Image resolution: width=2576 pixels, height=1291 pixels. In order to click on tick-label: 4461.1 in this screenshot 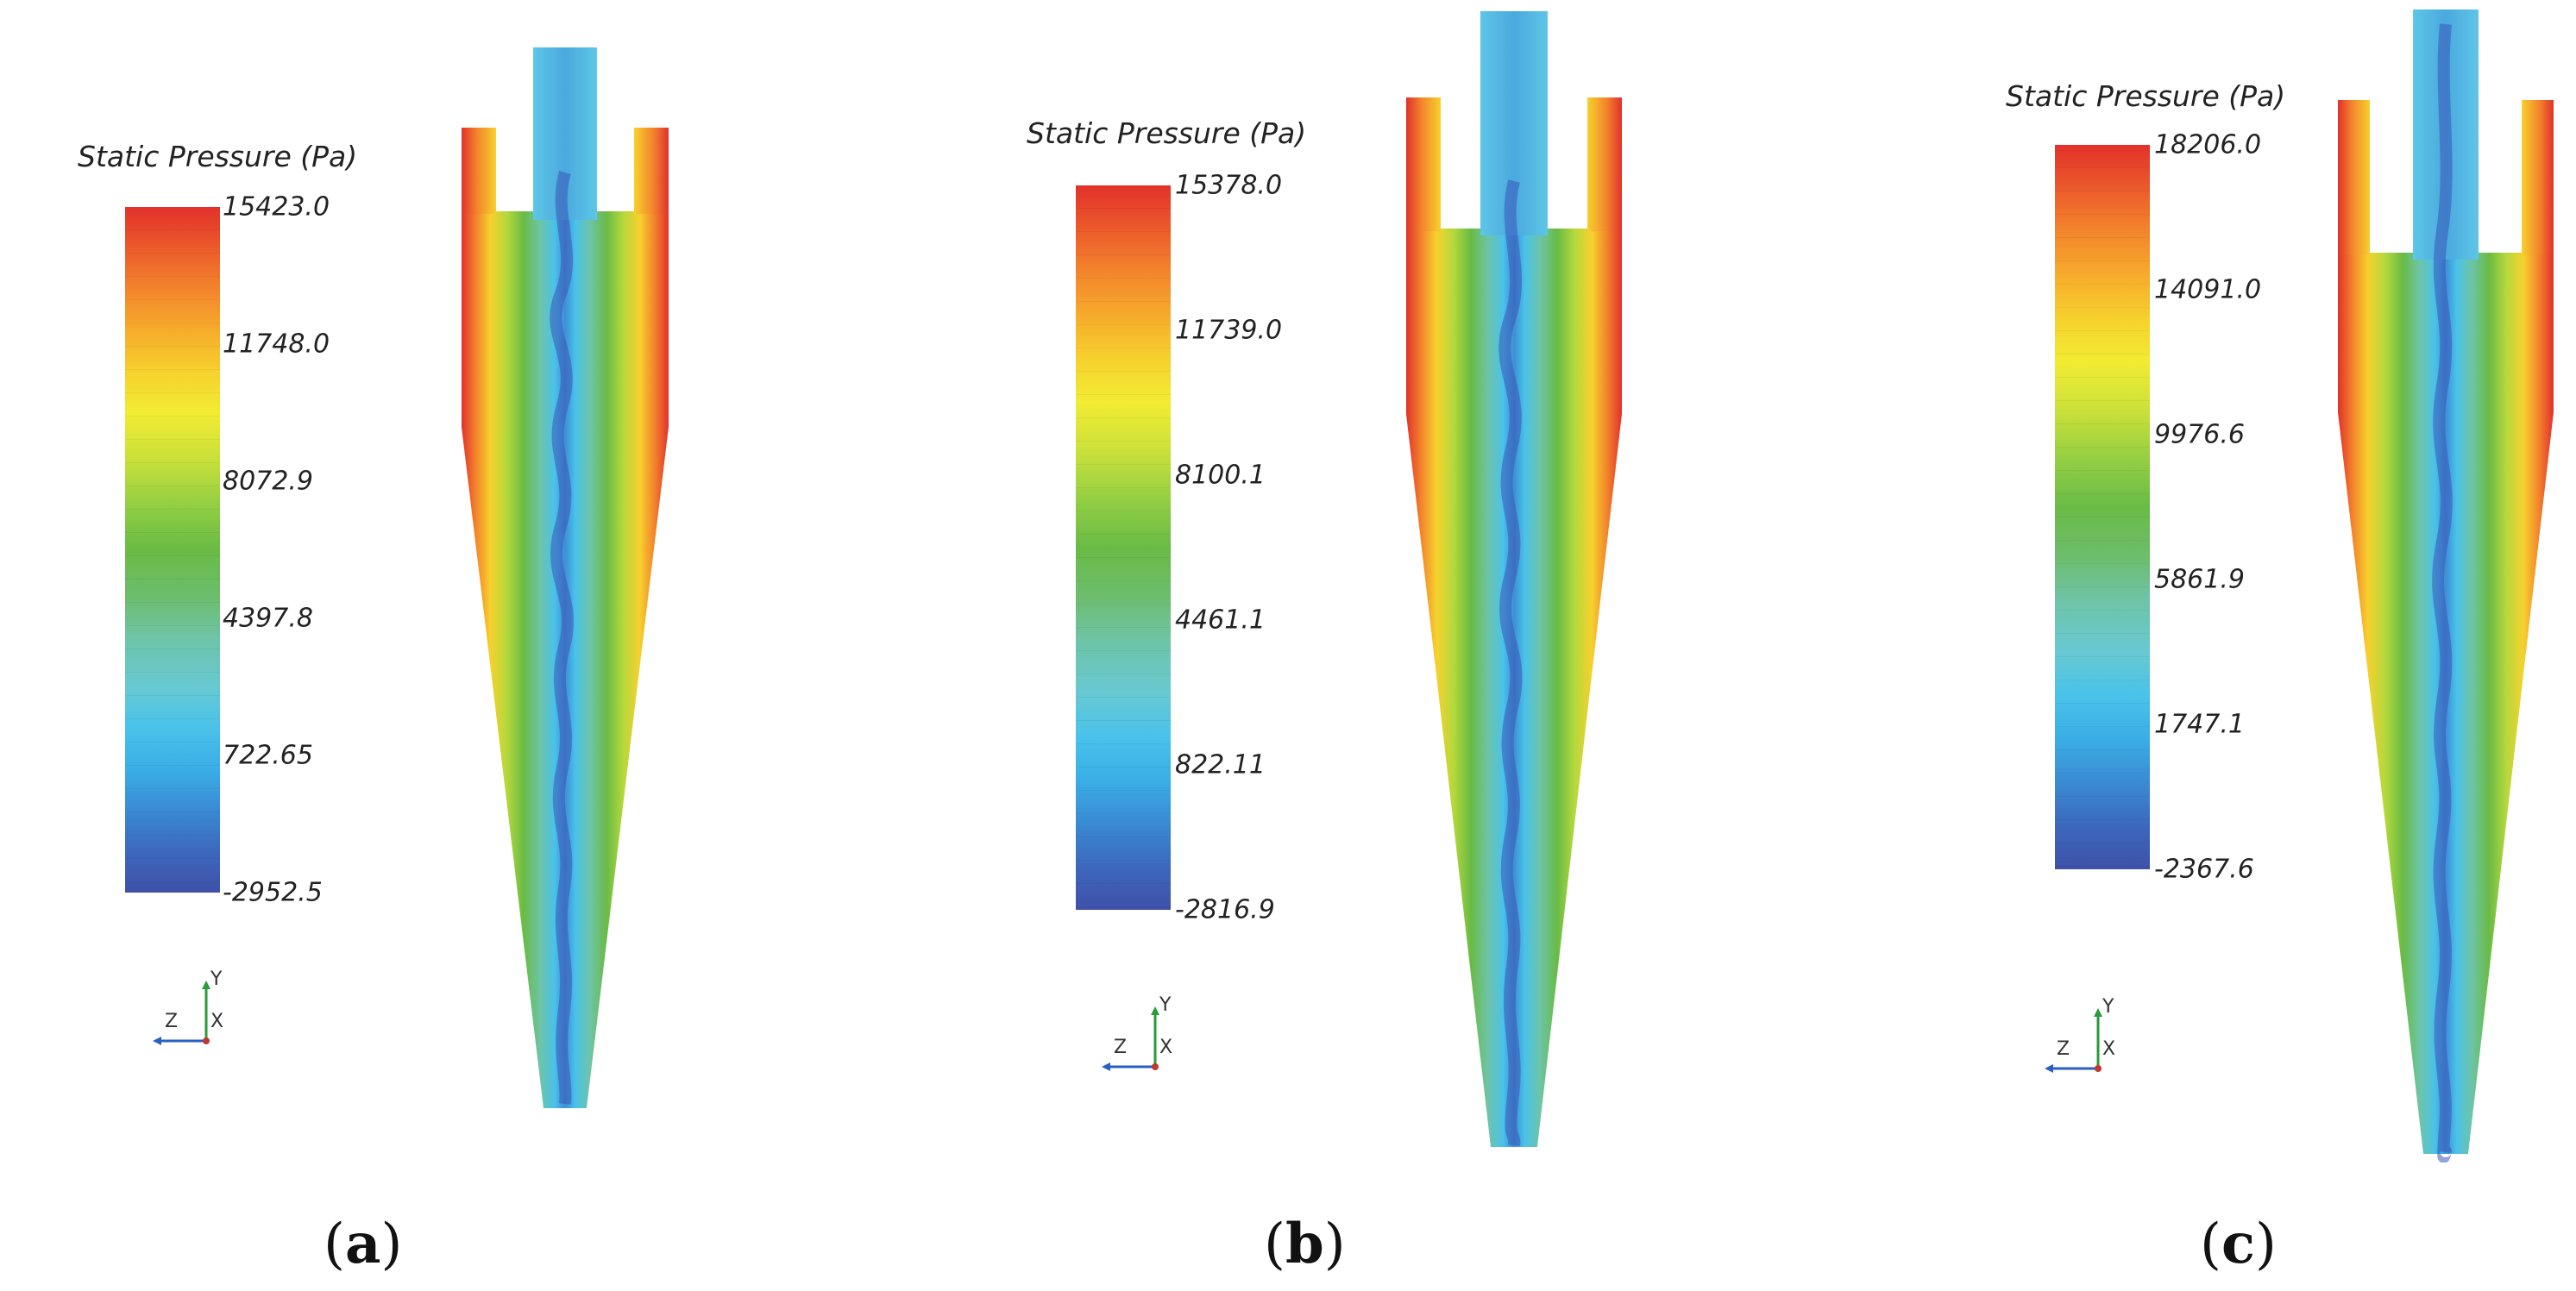, I will do `click(1220, 620)`.